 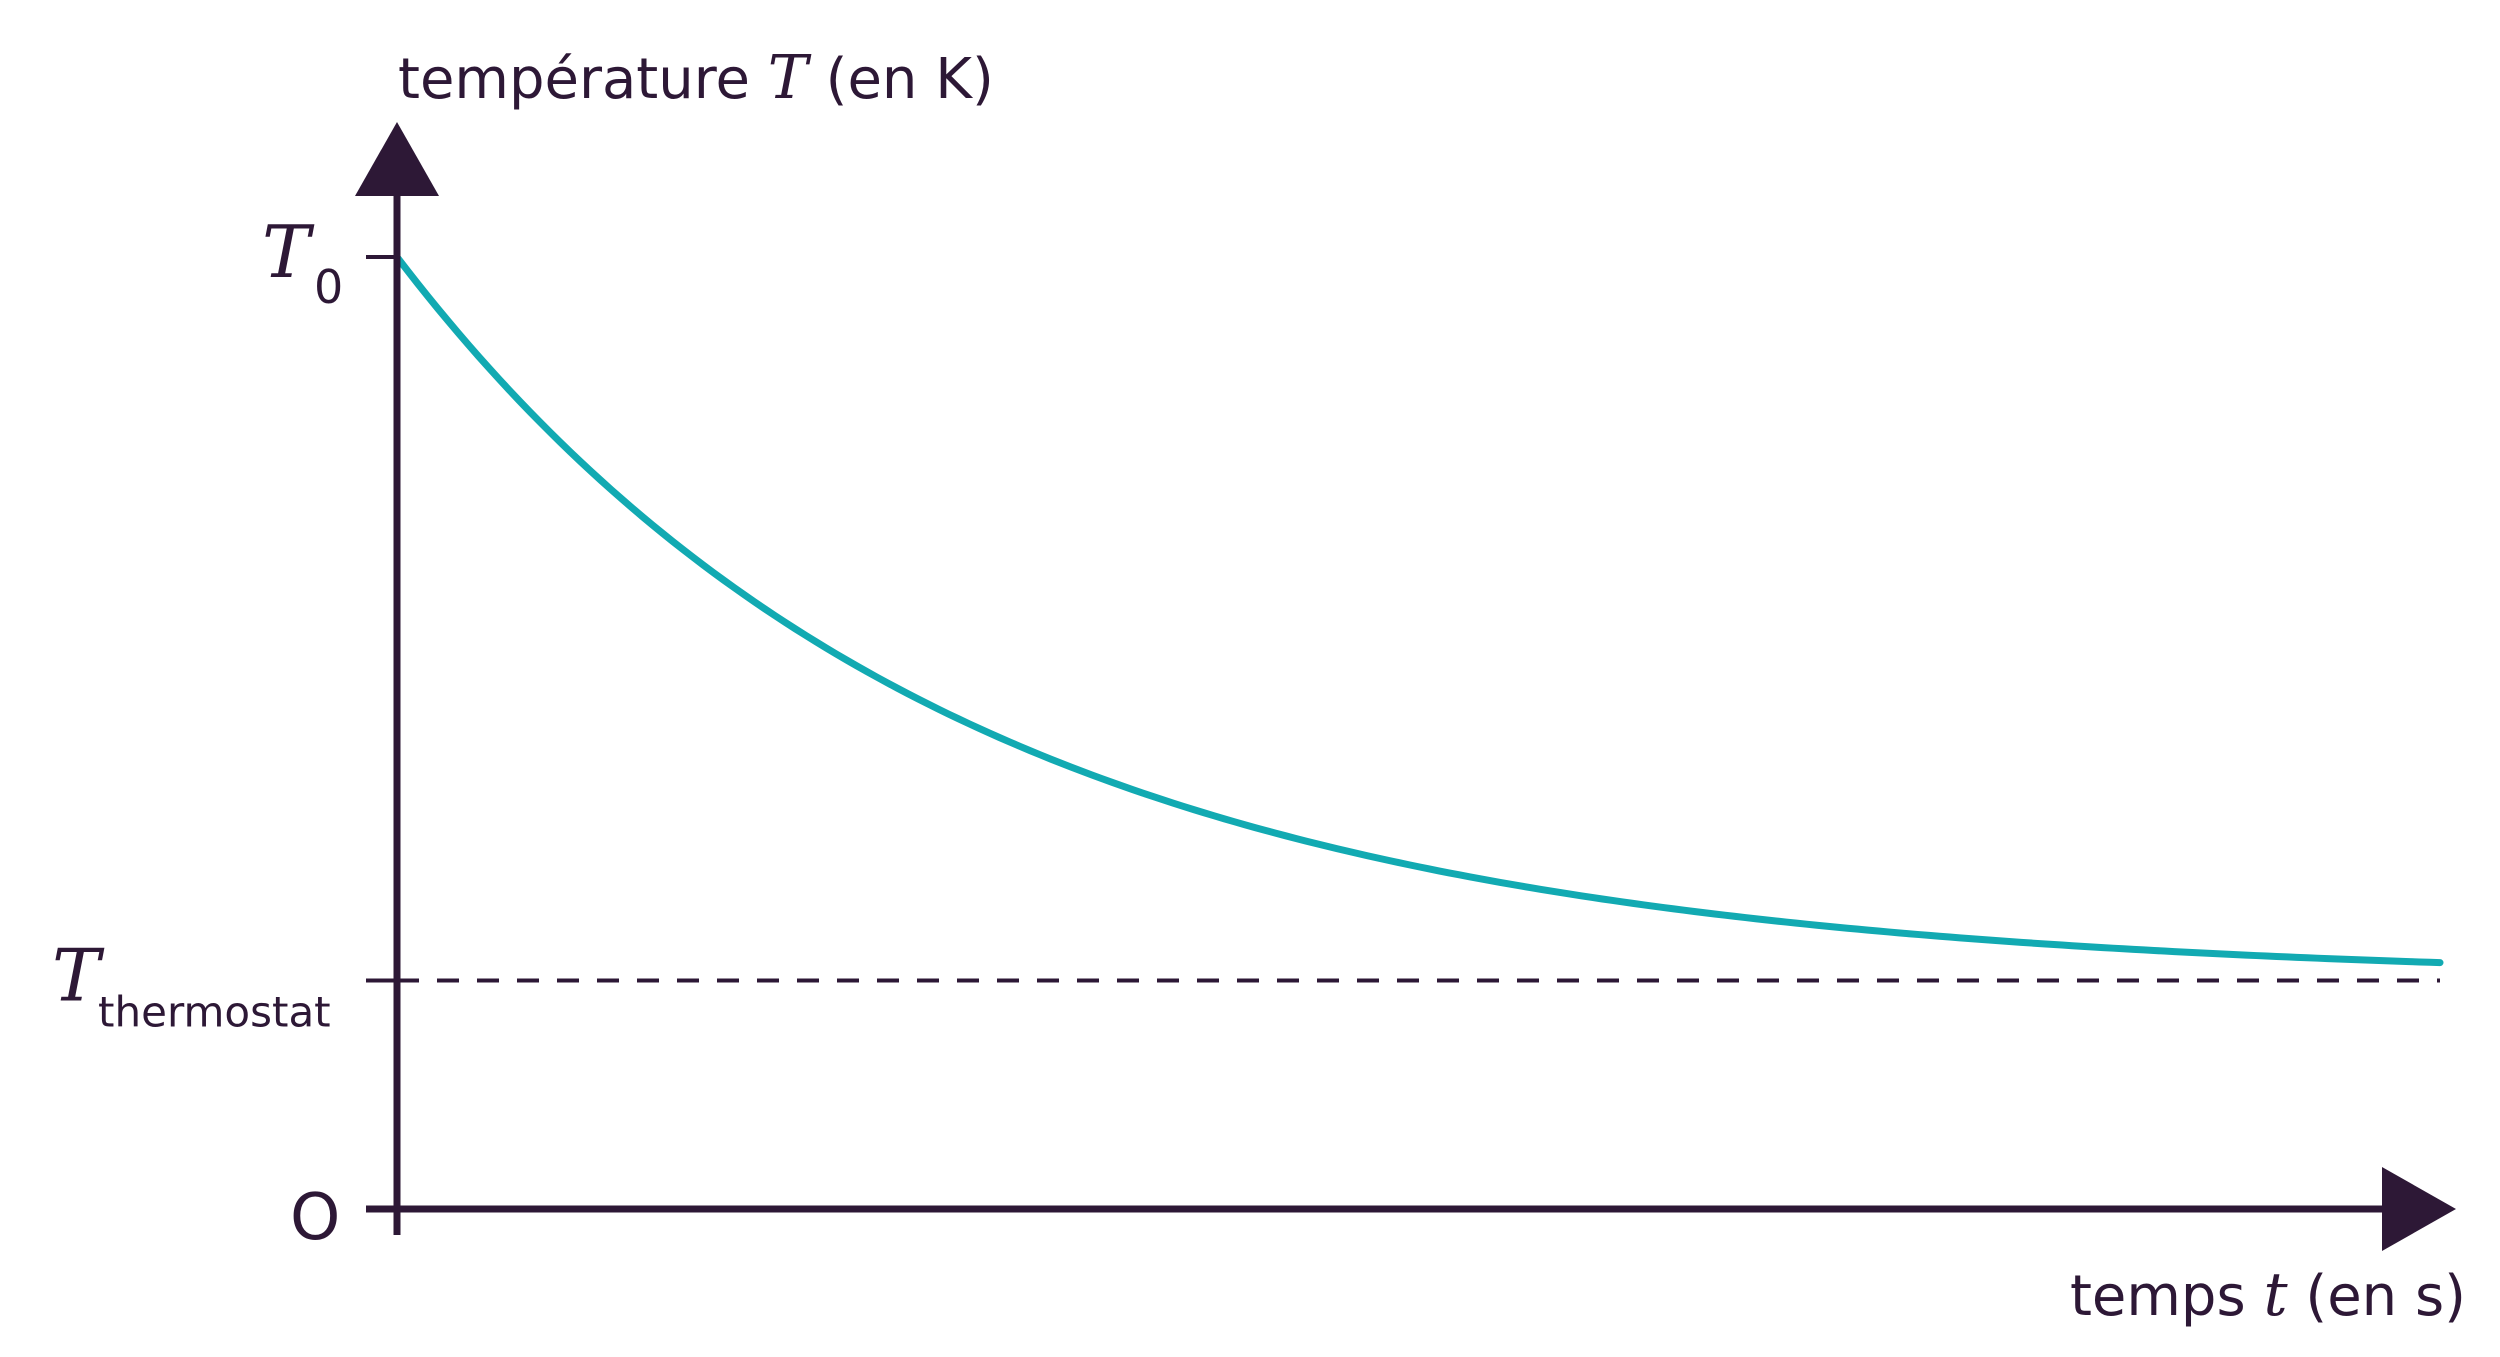 I want to click on y-tick-label-t0: T0, so click(x=302, y=262).